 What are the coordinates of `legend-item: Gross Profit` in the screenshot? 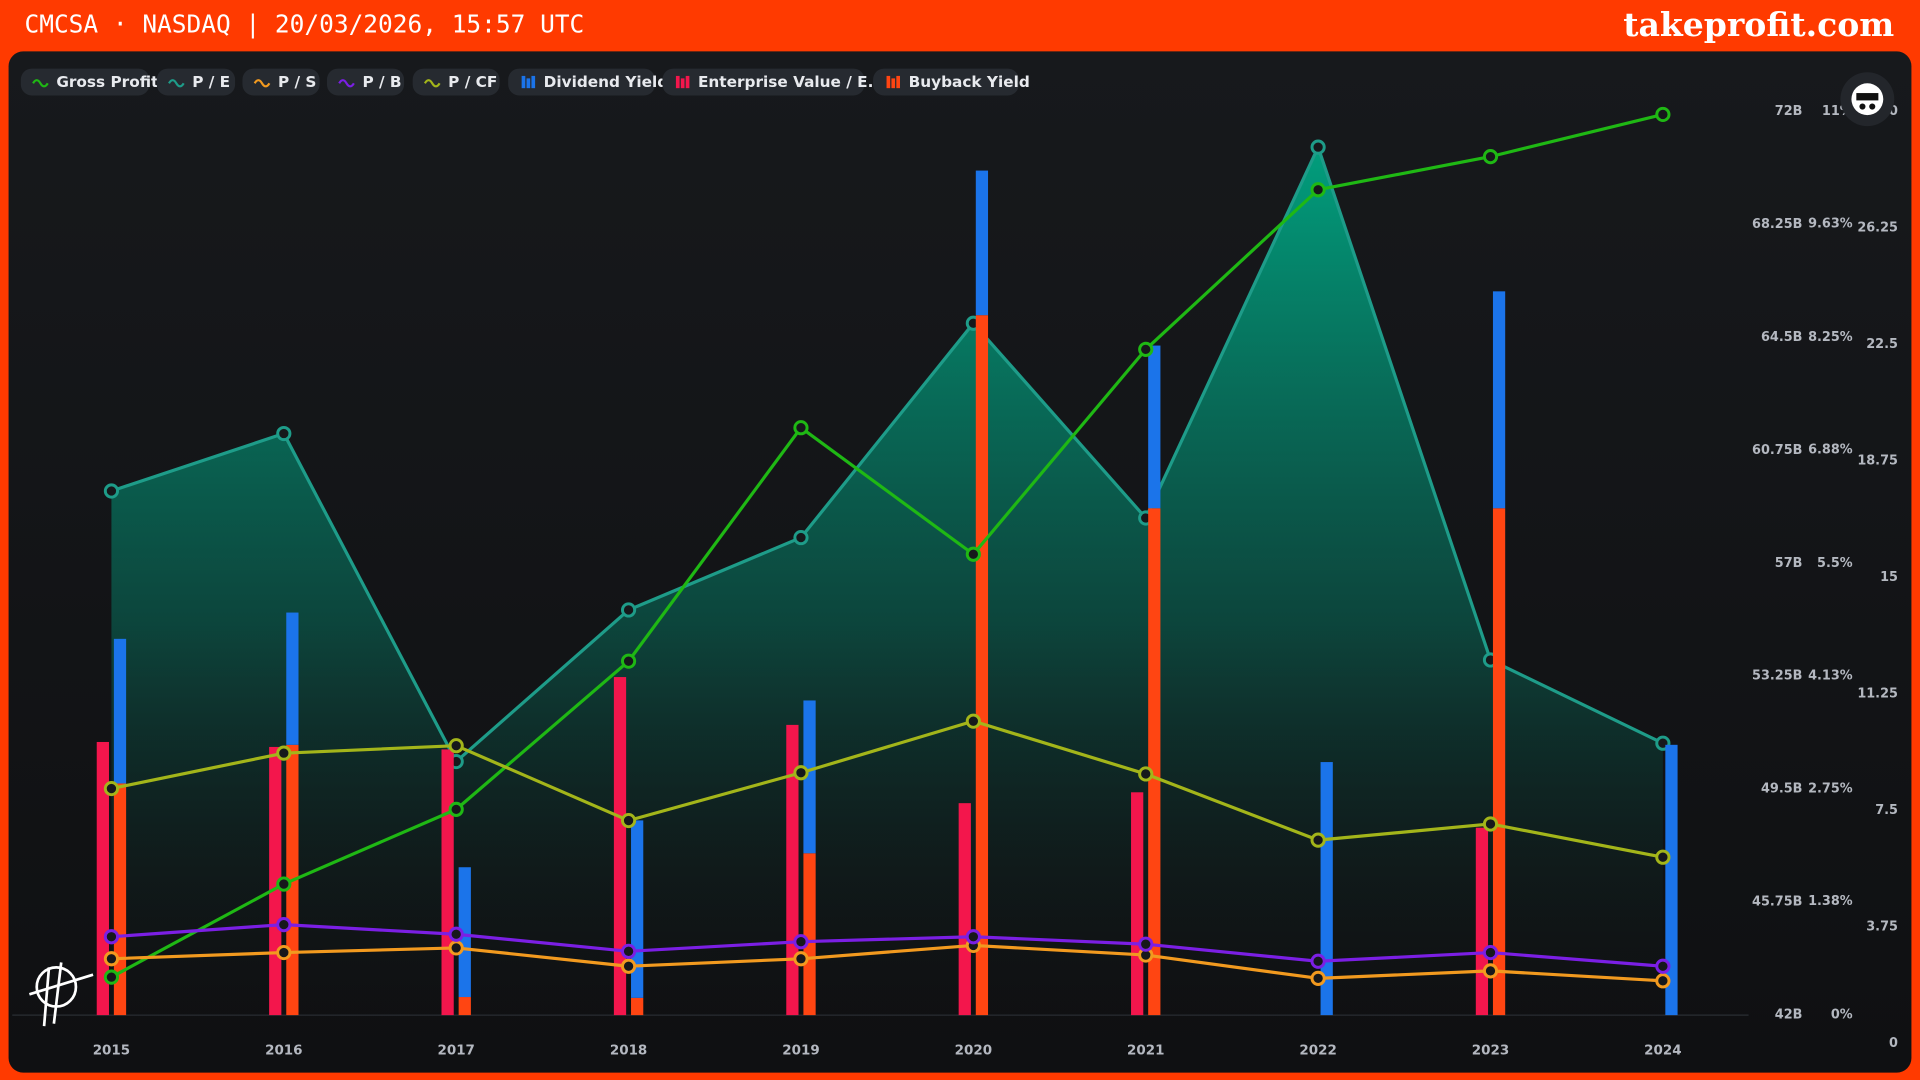 It's located at (89, 82).